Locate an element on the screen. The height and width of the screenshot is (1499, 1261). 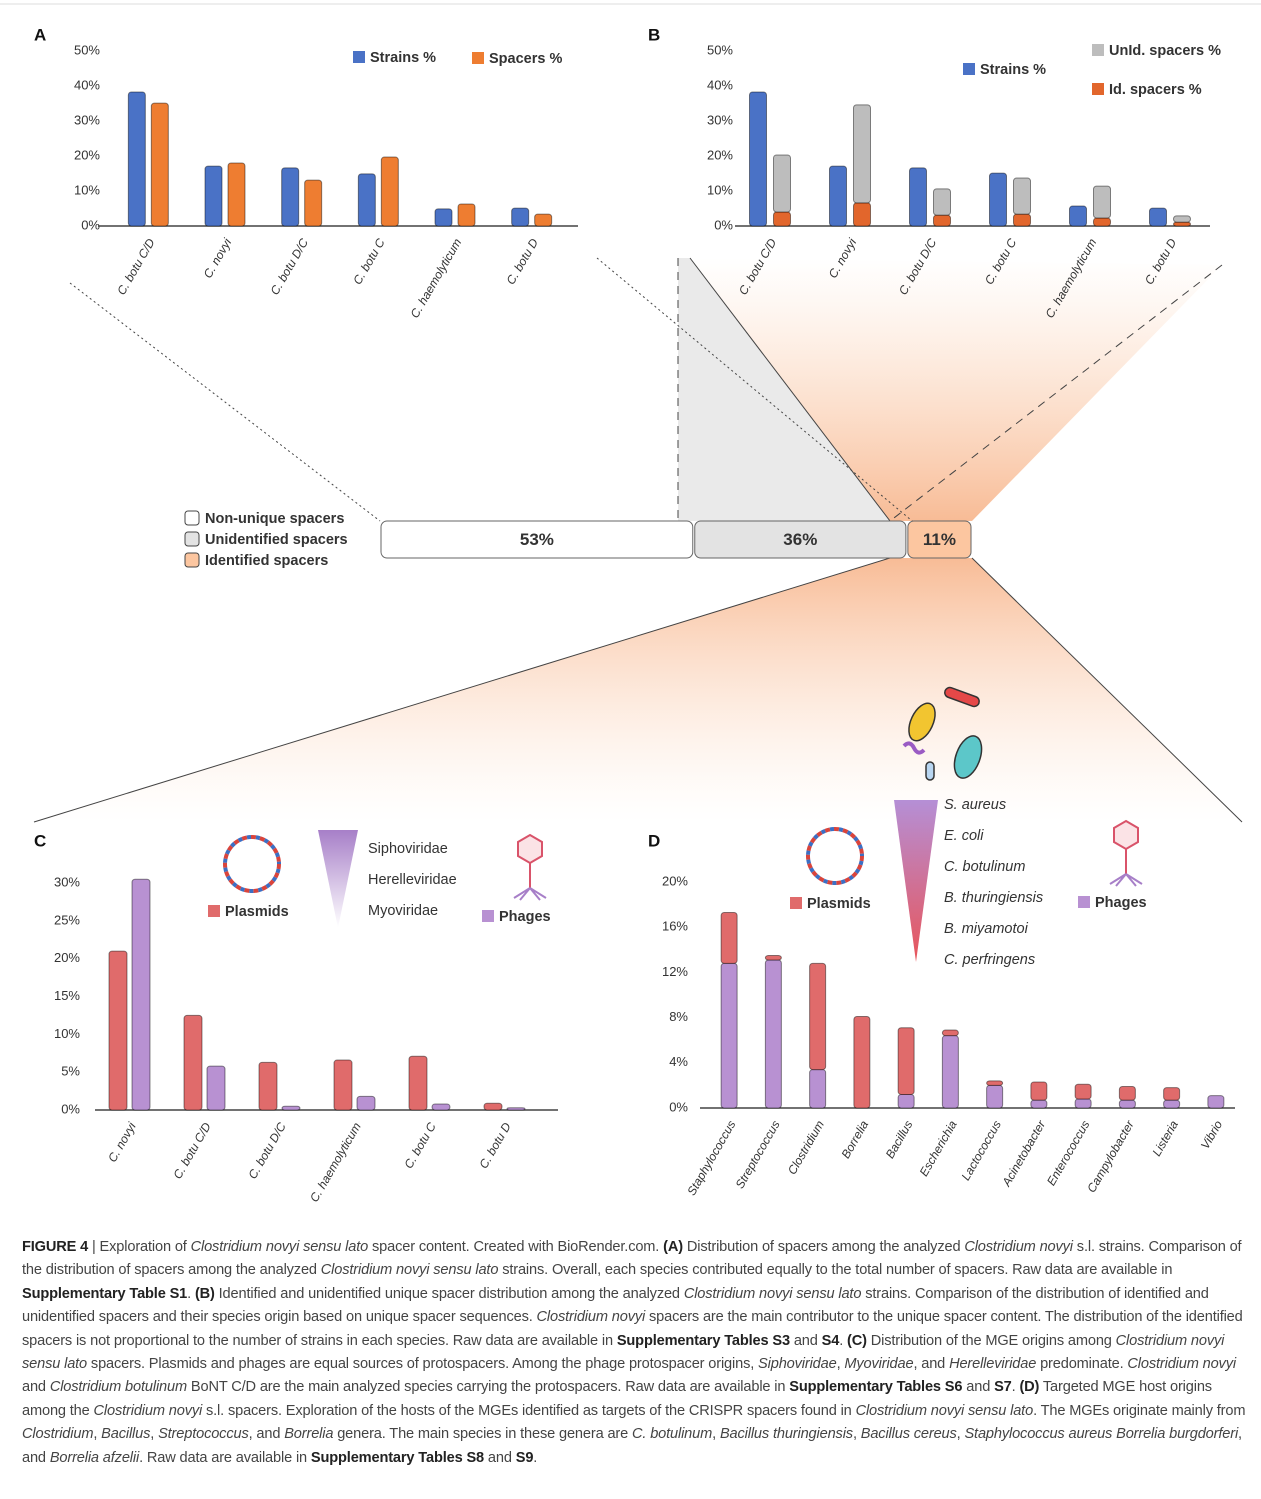
caption-run: . The MGEs originate mainly from is located at coordinates (1139, 1410).